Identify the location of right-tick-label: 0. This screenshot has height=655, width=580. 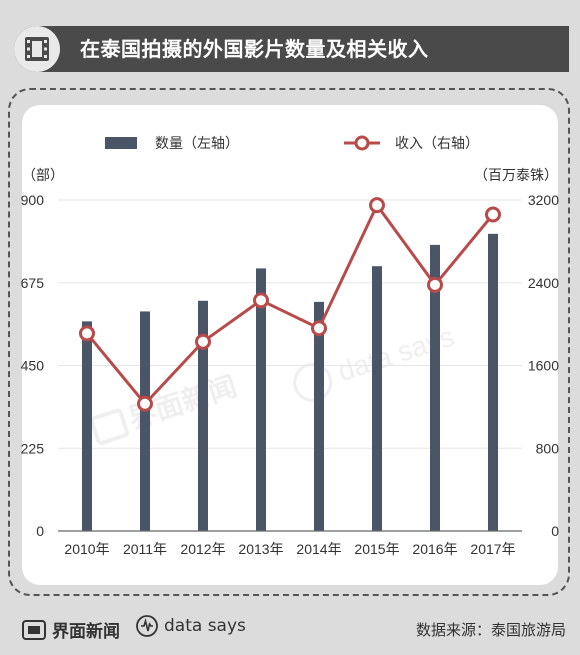
(555, 531).